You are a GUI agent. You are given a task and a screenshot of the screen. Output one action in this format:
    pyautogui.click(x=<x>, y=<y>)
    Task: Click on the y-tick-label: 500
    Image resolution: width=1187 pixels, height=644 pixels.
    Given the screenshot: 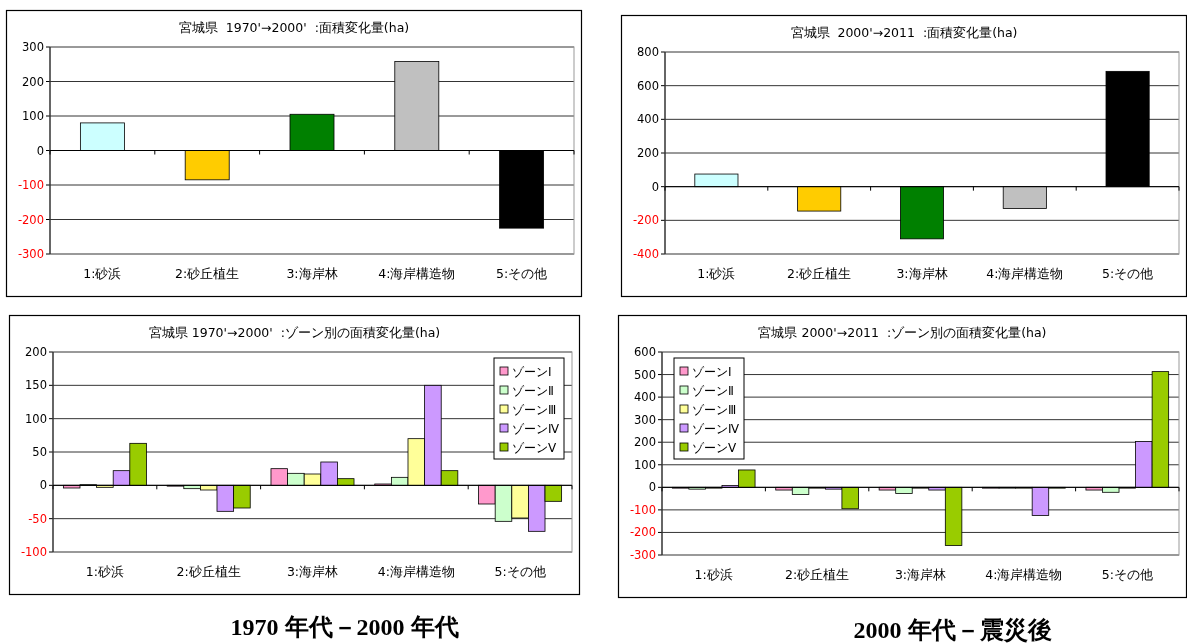 What is the action you would take?
    pyautogui.click(x=645, y=374)
    